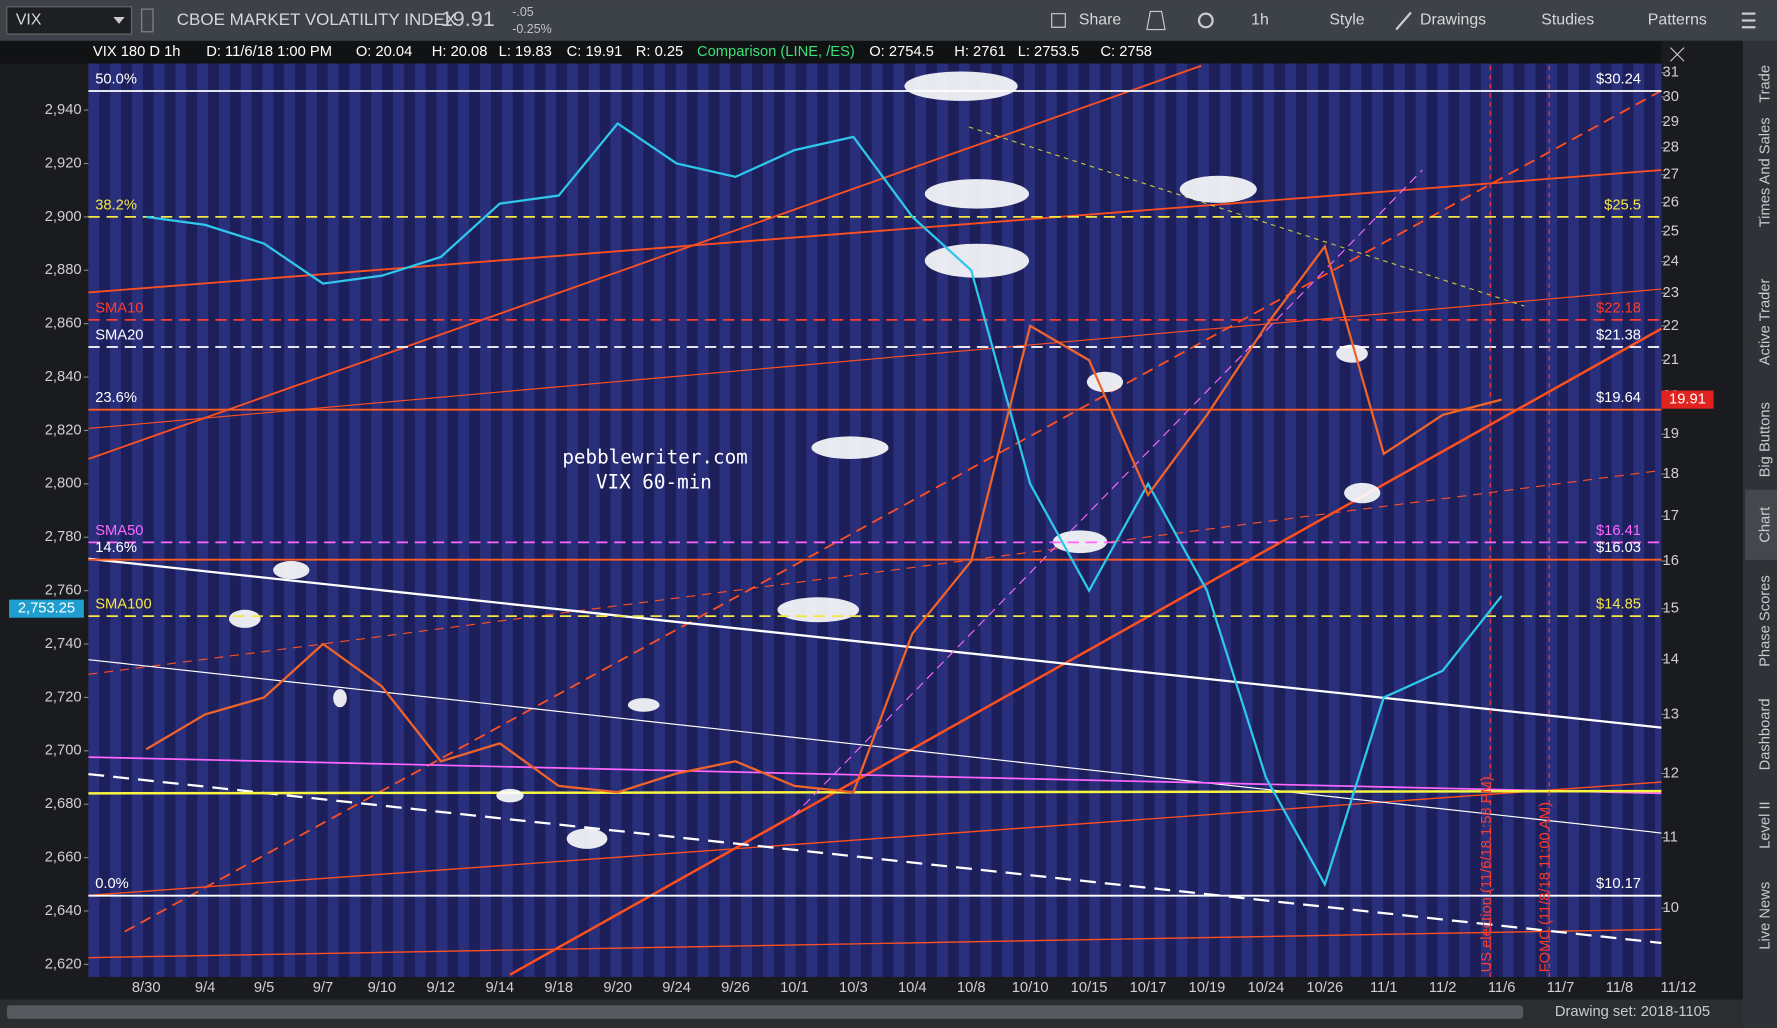 This screenshot has width=1777, height=1028. What do you see at coordinates (1260, 20) in the screenshot?
I see `interval-button: 1h` at bounding box center [1260, 20].